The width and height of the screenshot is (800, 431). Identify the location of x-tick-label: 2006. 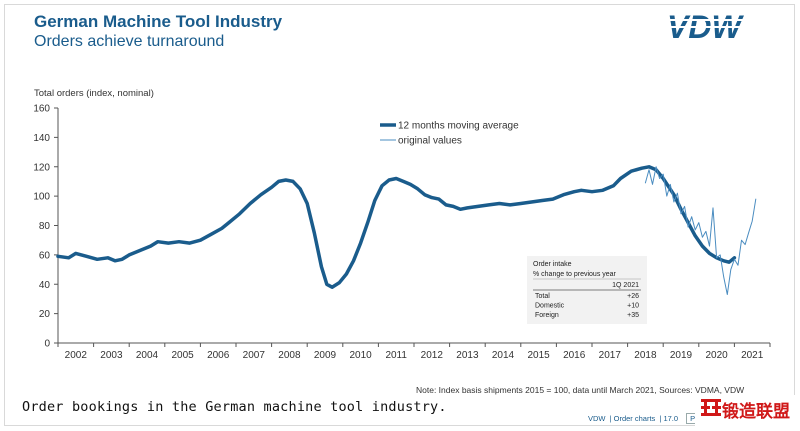
(218, 355).